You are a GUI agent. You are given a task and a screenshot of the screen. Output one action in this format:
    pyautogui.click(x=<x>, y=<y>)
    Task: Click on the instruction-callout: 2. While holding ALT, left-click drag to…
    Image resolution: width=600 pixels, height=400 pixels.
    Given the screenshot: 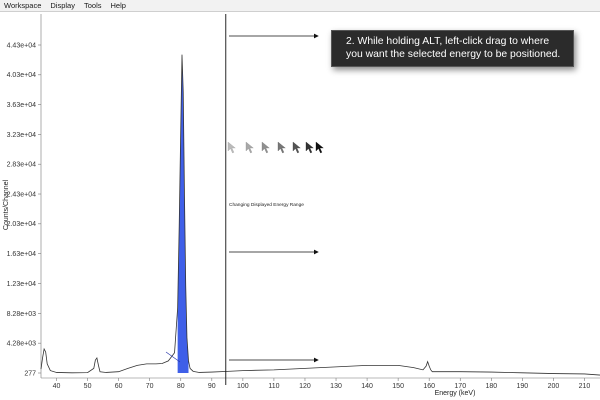 What is the action you would take?
    pyautogui.click(x=452, y=48)
    